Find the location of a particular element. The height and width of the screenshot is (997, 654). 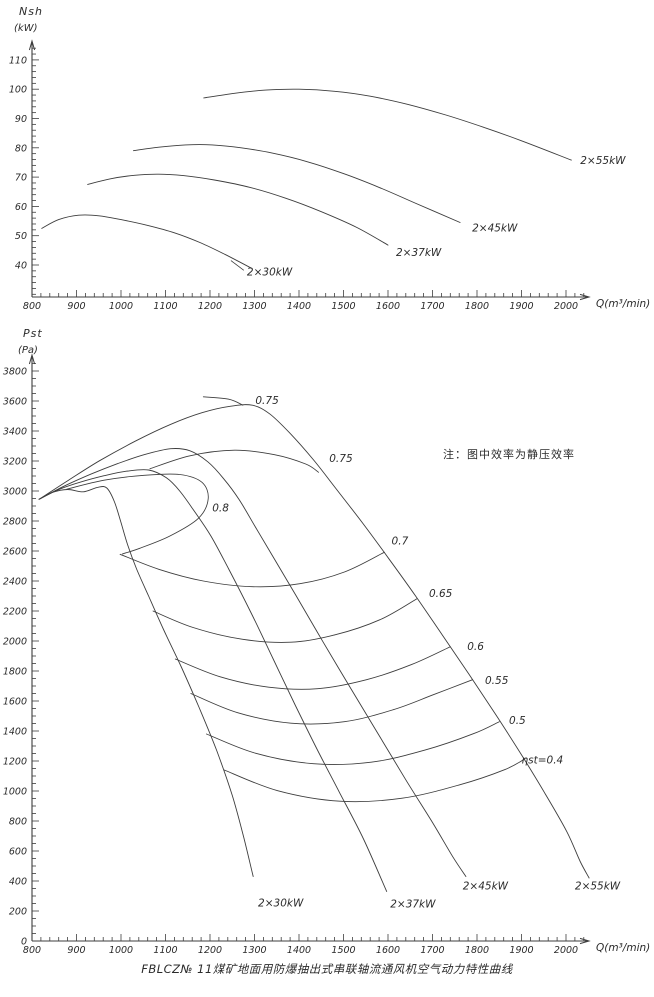

top-y-tick-label: 110 is located at coordinates (18, 60).